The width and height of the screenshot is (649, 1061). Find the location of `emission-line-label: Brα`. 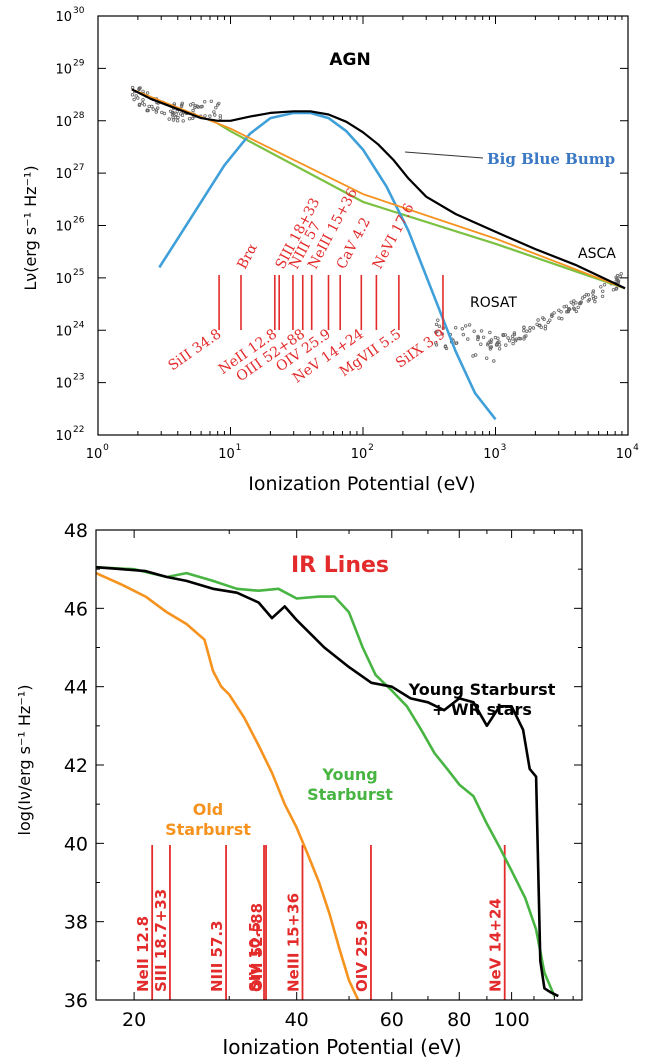

emission-line-label: Brα is located at coordinates (247, 256).